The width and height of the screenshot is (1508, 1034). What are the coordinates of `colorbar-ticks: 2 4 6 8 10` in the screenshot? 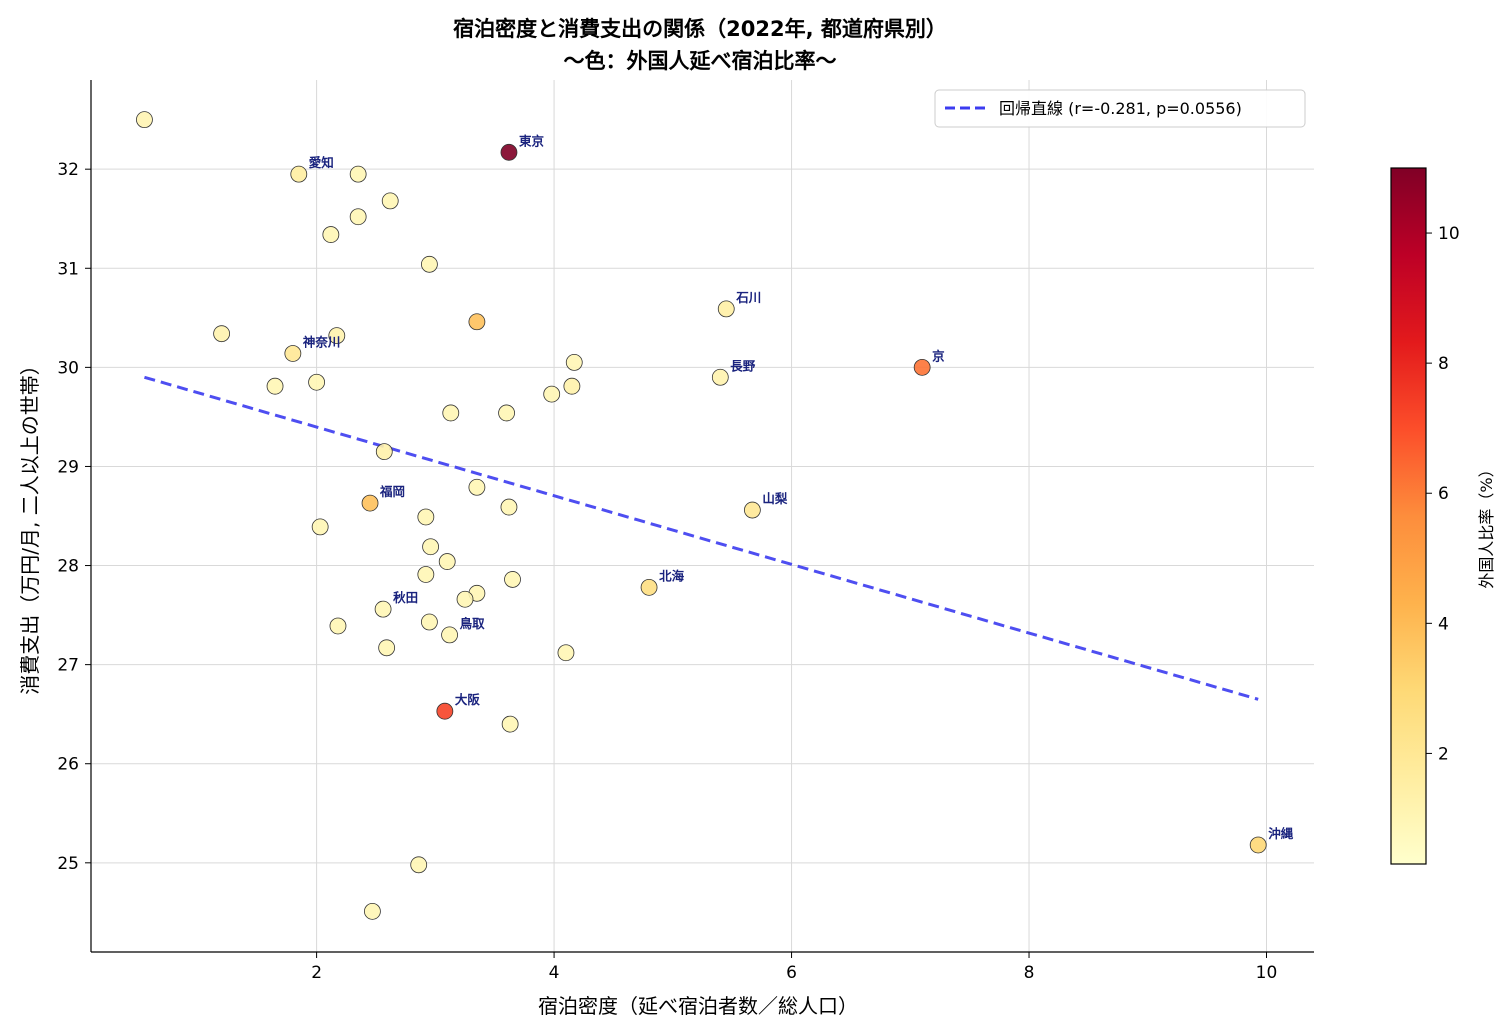 It's located at (1443, 494).